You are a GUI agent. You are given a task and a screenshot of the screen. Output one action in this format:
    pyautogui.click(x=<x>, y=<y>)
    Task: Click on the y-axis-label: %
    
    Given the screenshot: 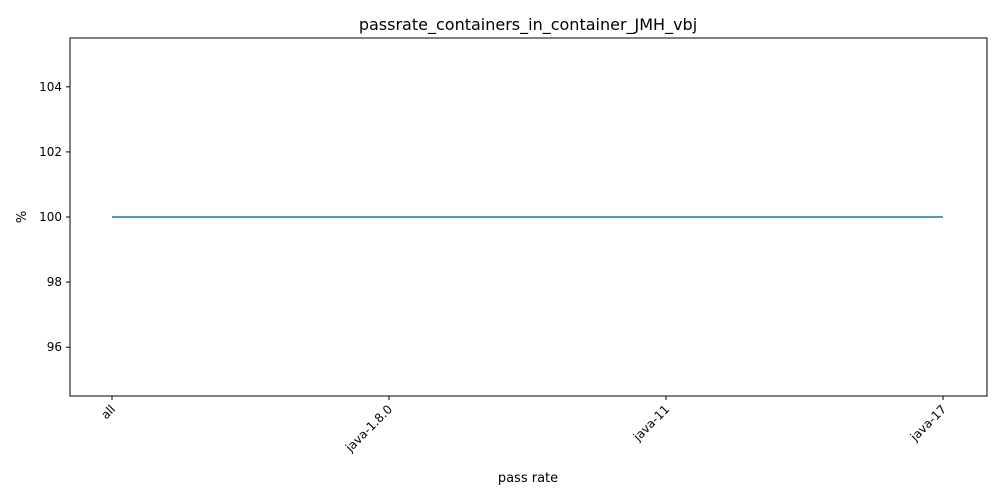 What is the action you would take?
    pyautogui.click(x=22, y=217)
    